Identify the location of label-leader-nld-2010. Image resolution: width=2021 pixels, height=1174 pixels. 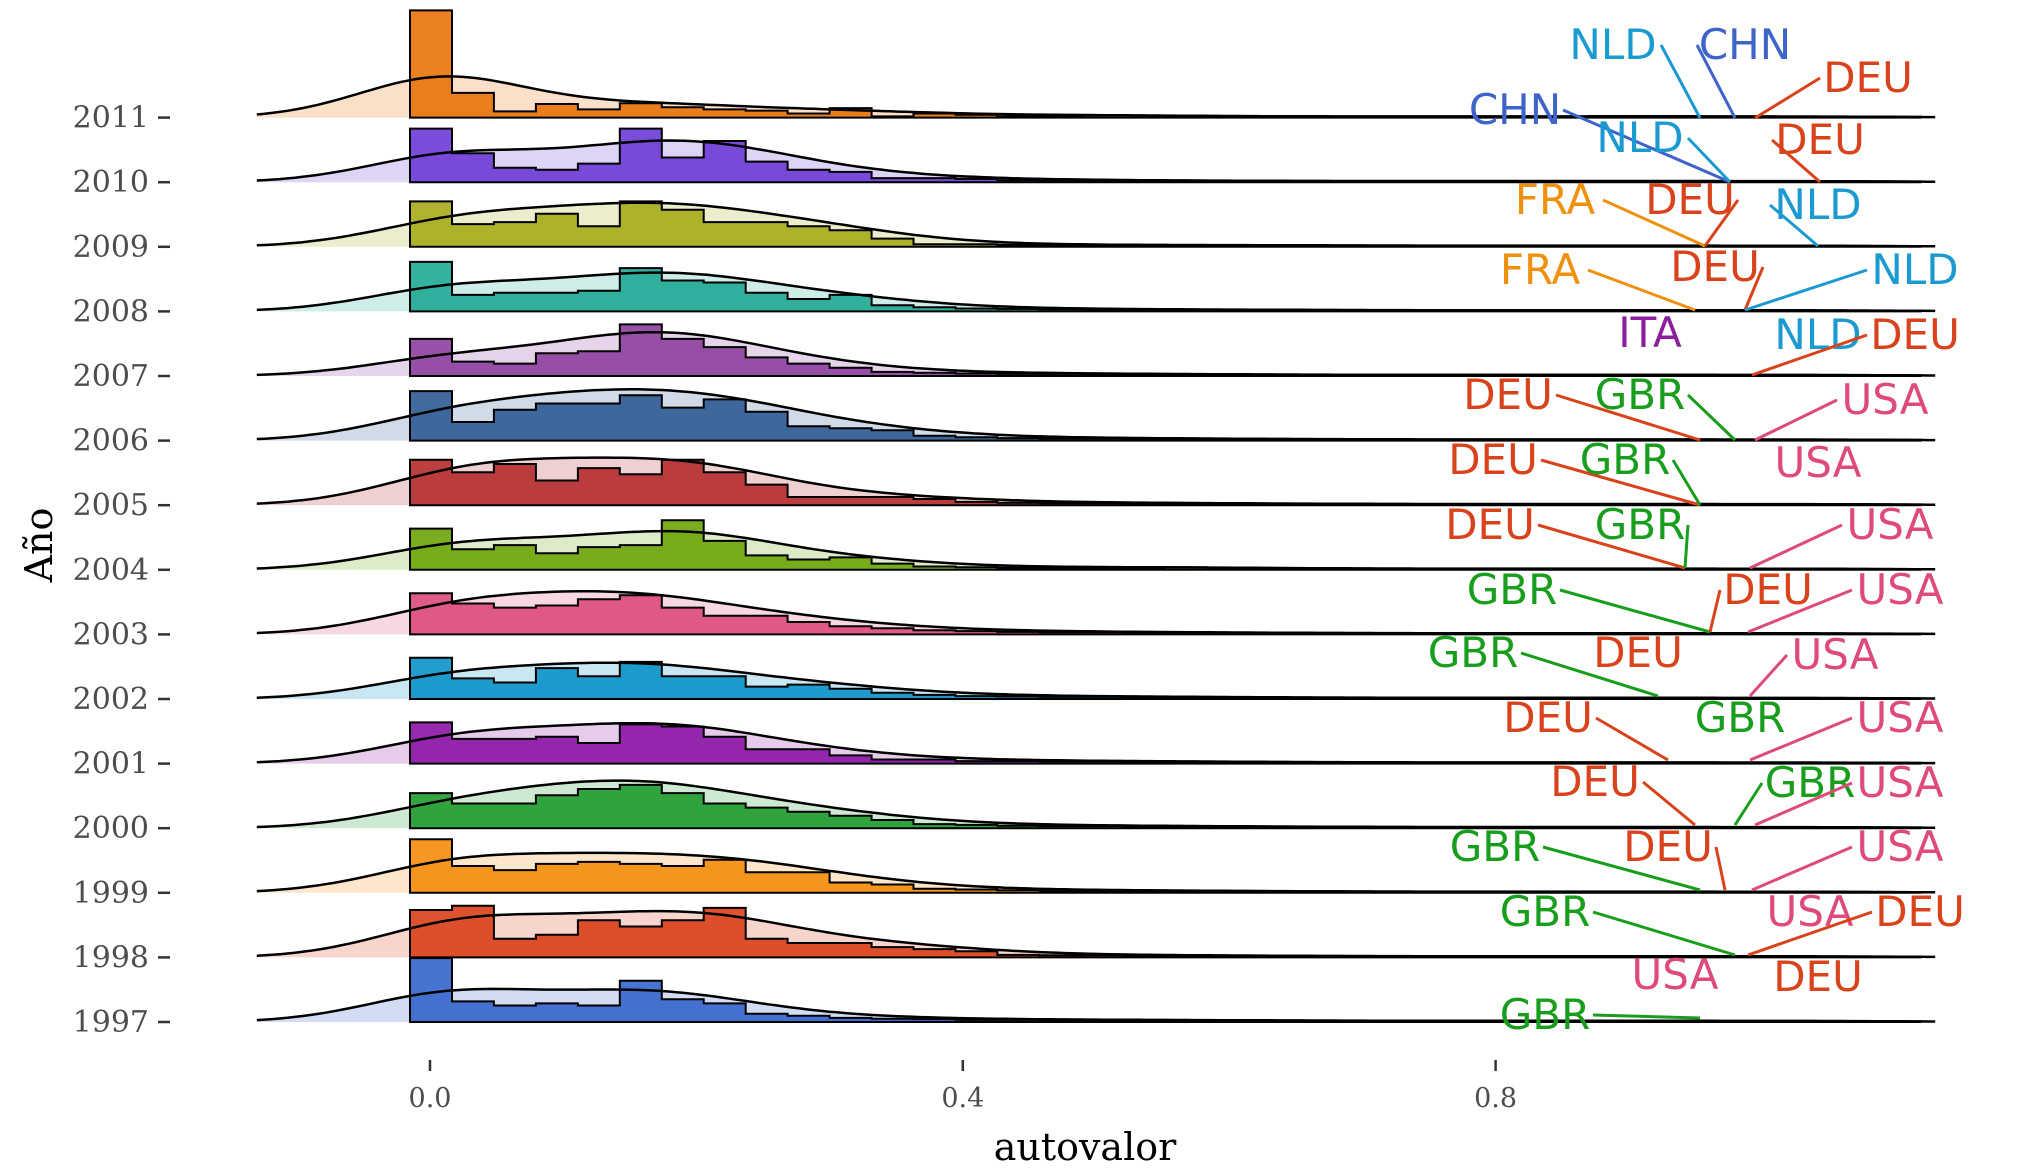
(1709, 160).